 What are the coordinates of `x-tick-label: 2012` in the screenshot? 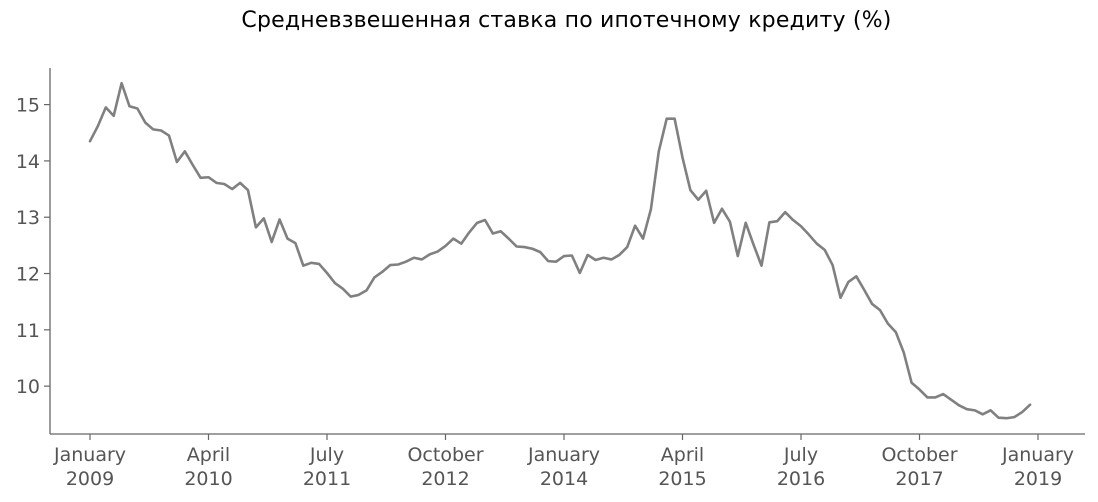 It's located at (445, 479).